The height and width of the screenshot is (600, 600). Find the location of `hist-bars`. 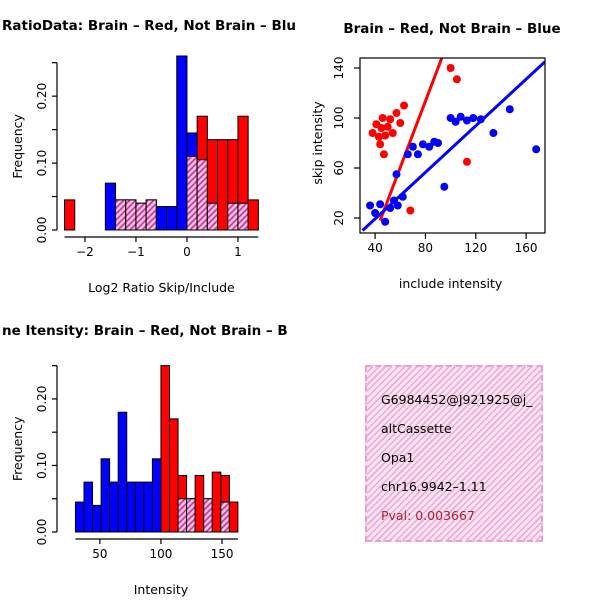

hist-bars is located at coordinates (156, 449).